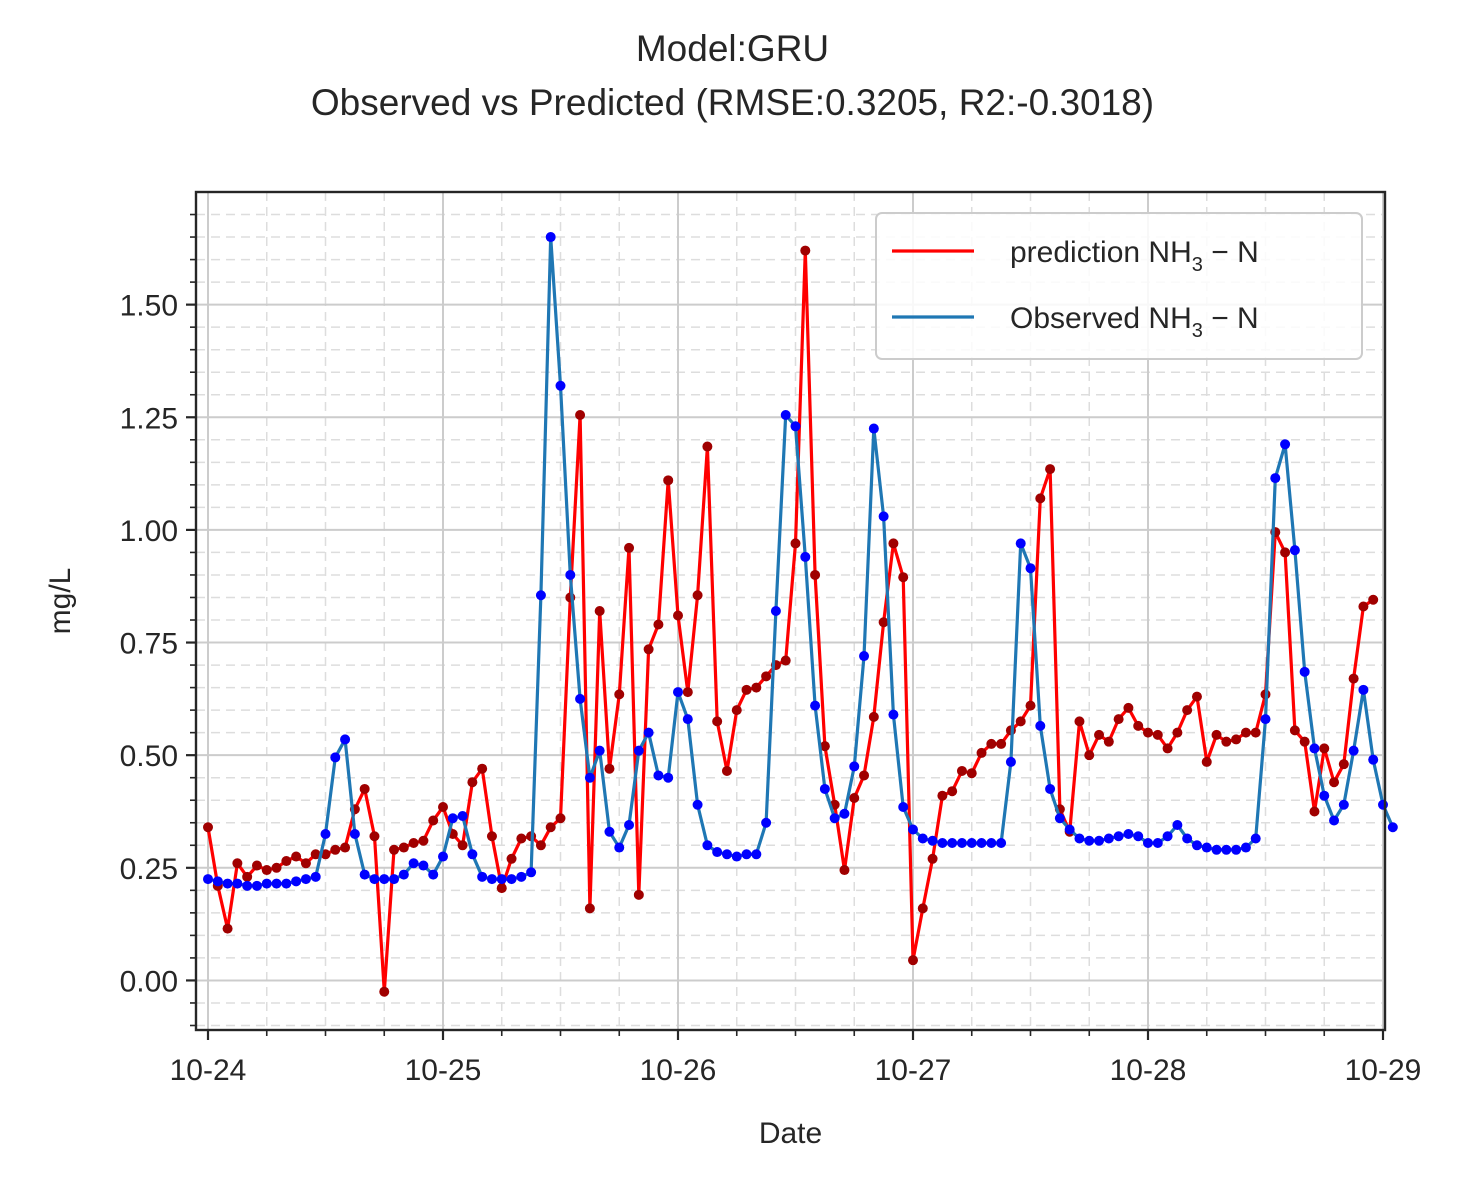 The image size is (1465, 1183). Describe the element at coordinates (149, 644) in the screenshot. I see `y-tick-label: 0.75` at that location.